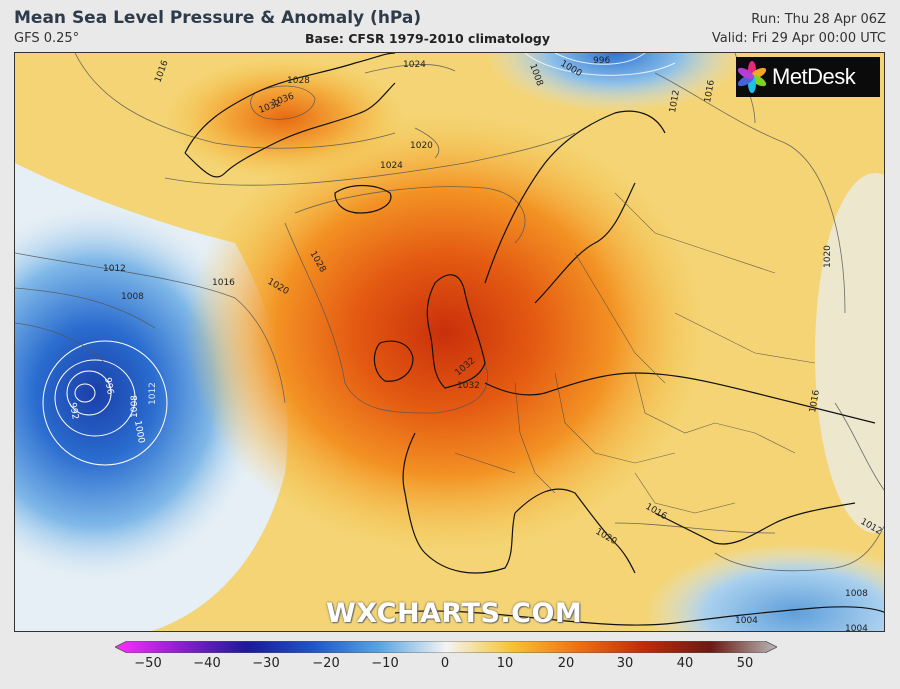 The width and height of the screenshot is (900, 689). Describe the element at coordinates (456, 331) in the screenshot. I see `great-britain-coast` at that location.